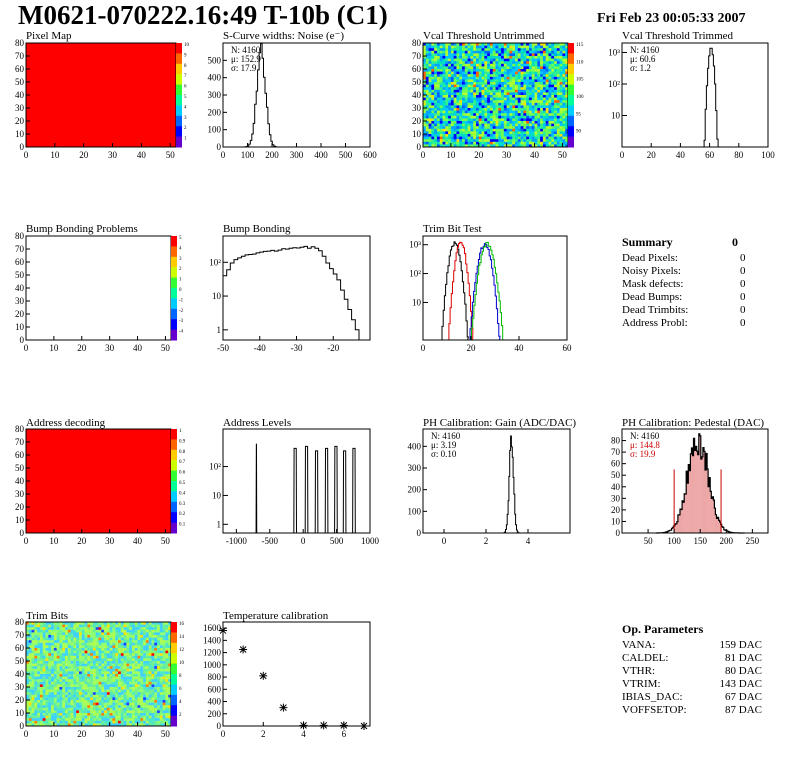 The height and width of the screenshot is (772, 796). Describe the element at coordinates (687, 297) in the screenshot. I see `summary-row: Dead Bumps: 0` at that location.